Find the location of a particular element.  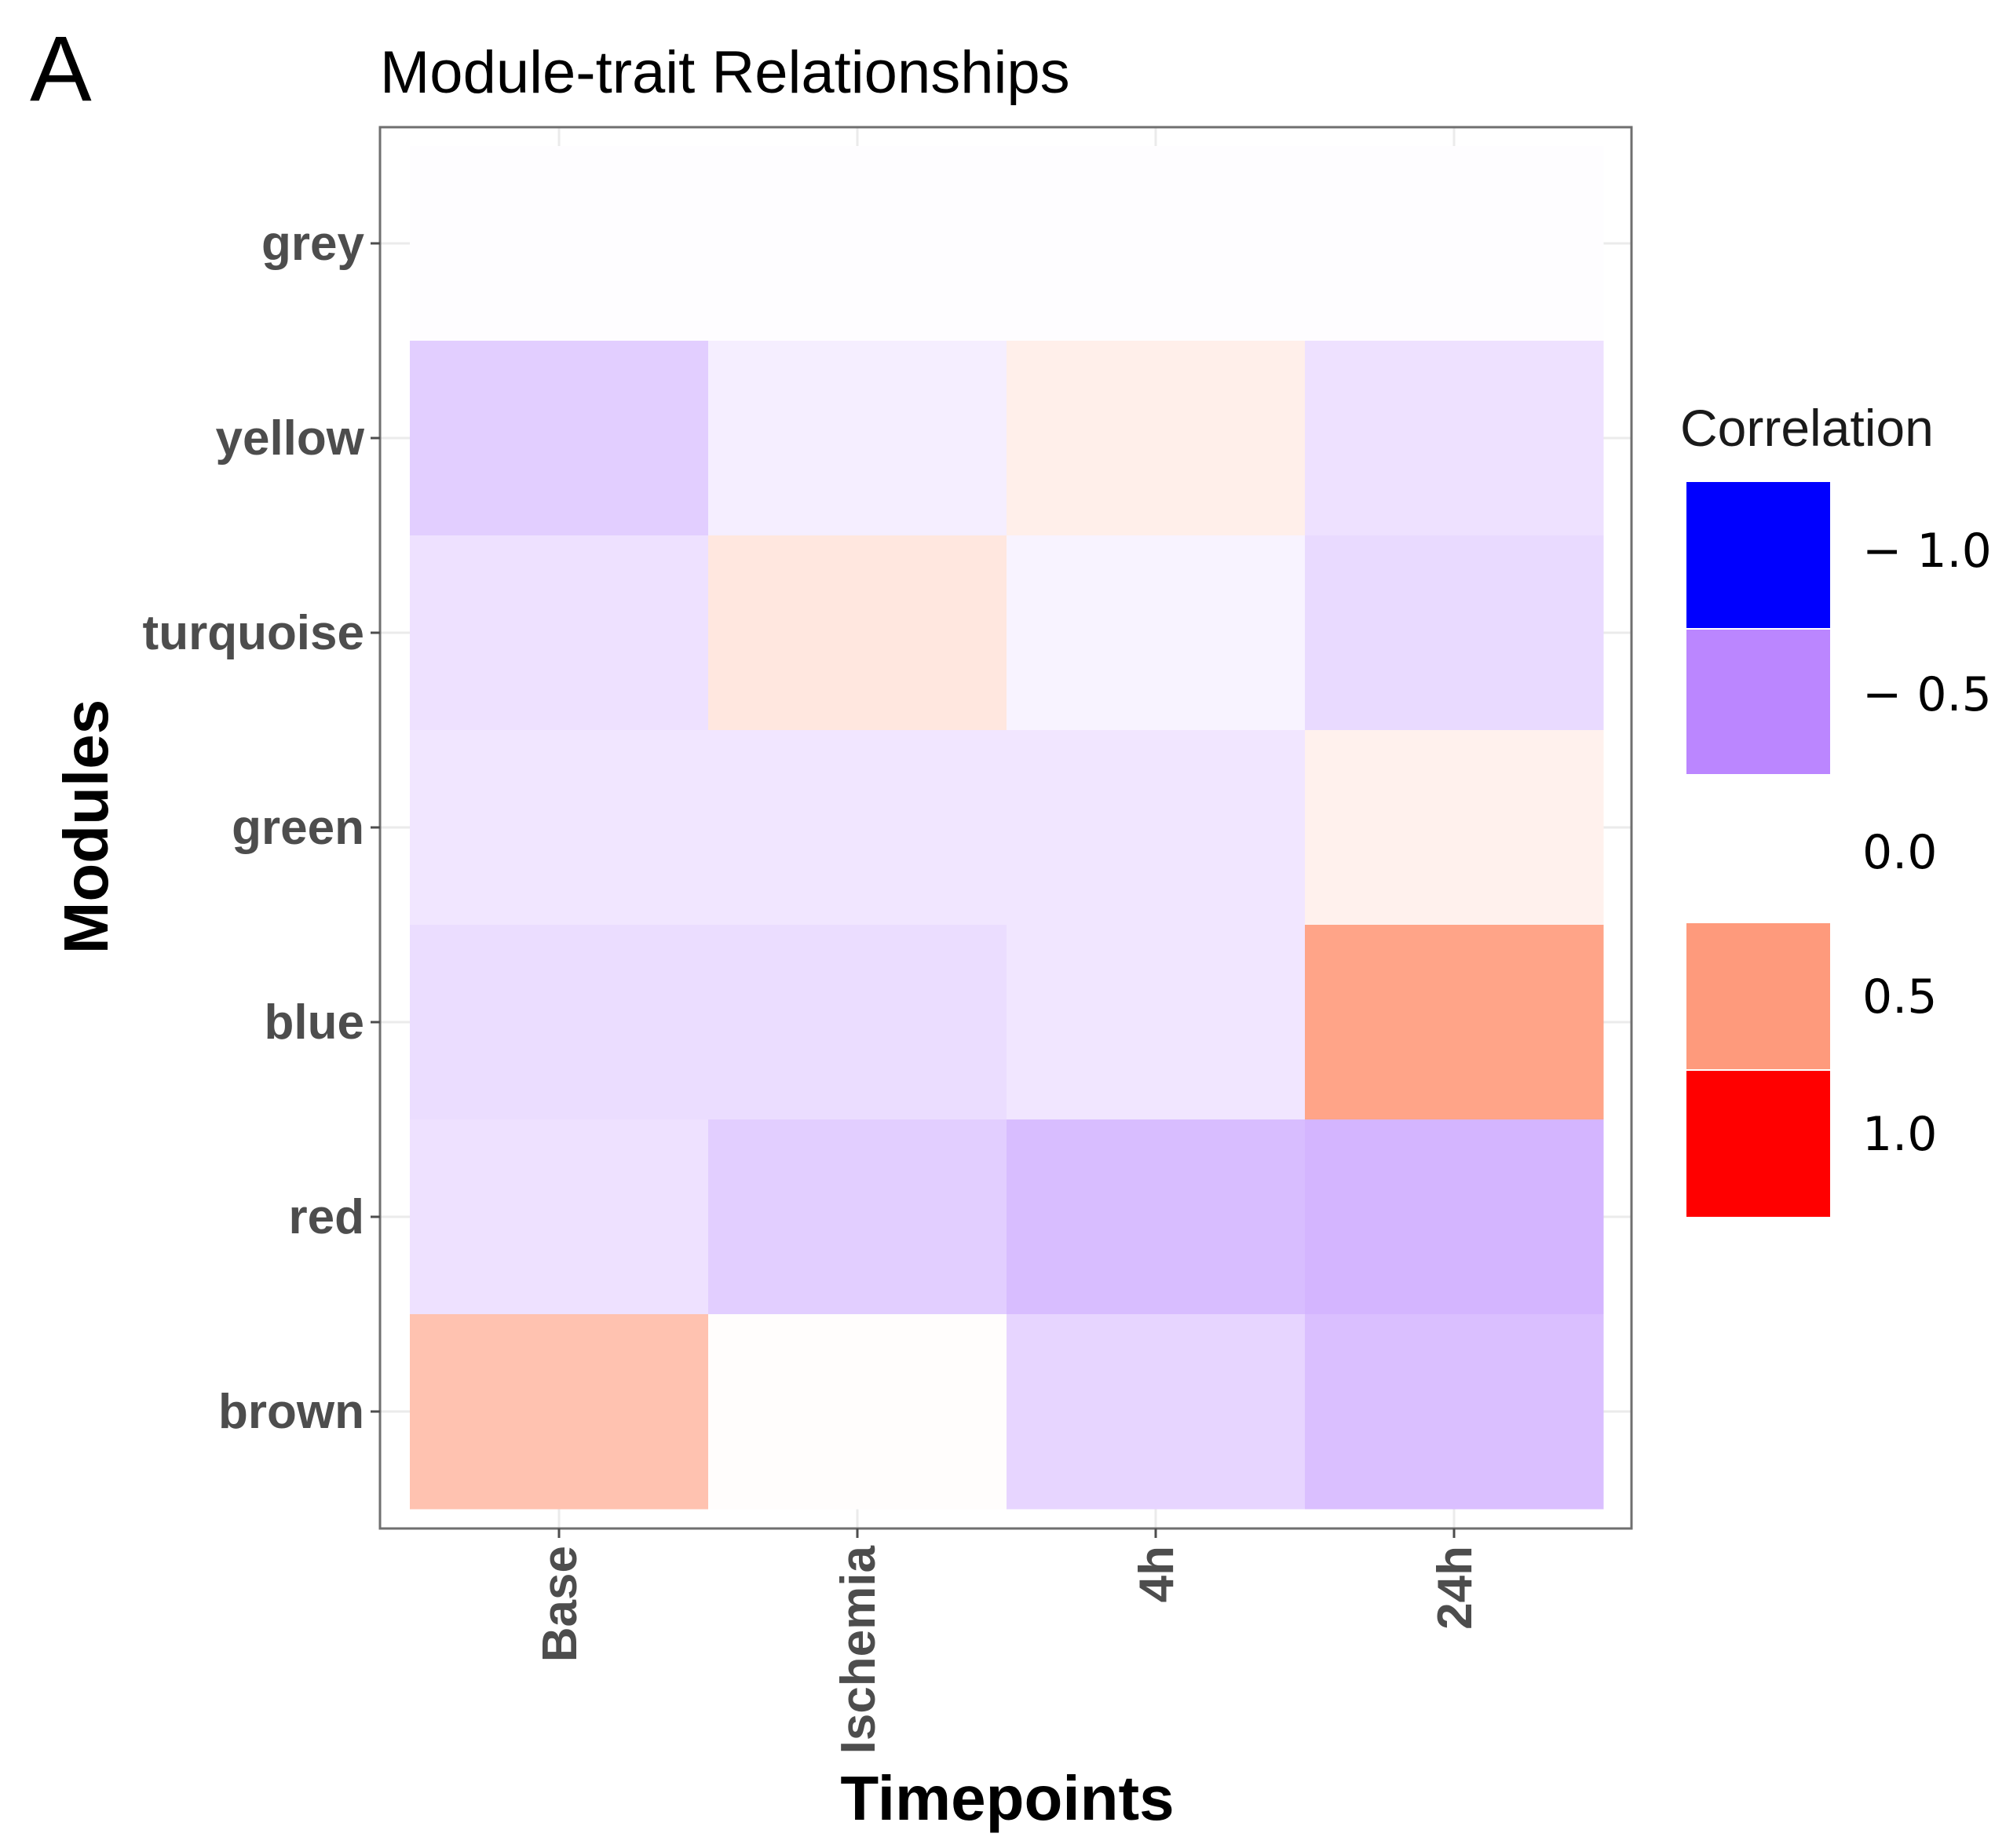

heatmap-cell-yellow-base is located at coordinates (559, 438).